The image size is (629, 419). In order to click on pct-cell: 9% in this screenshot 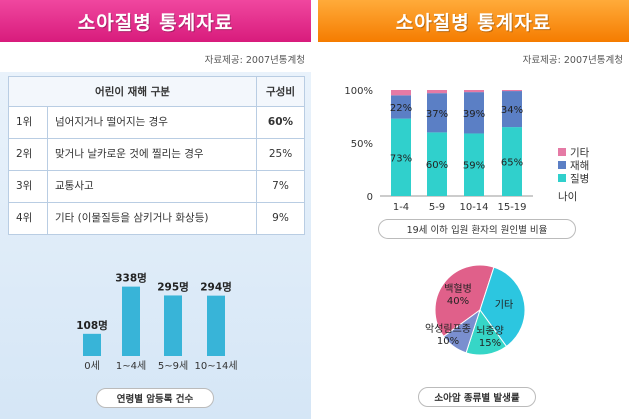, I will do `click(280, 218)`.